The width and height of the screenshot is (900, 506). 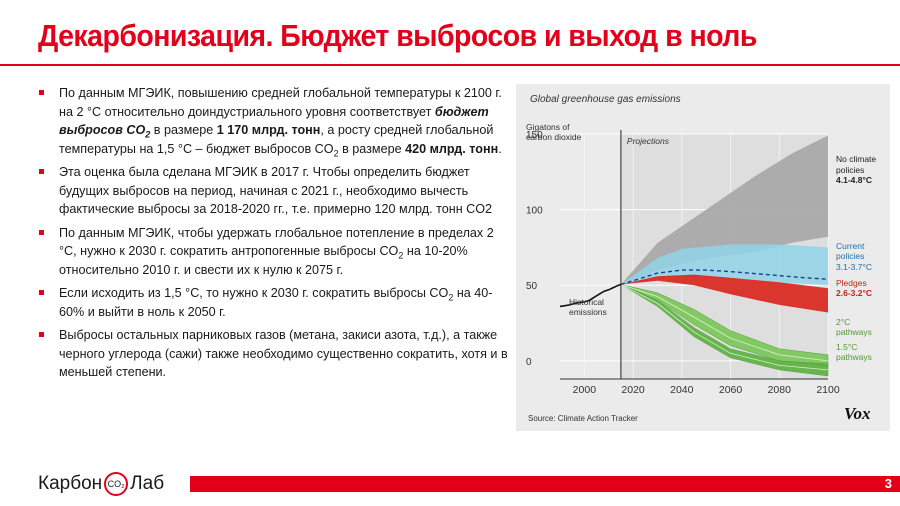 What do you see at coordinates (70, 483) in the screenshot?
I see `logo-text-left: Карбон` at bounding box center [70, 483].